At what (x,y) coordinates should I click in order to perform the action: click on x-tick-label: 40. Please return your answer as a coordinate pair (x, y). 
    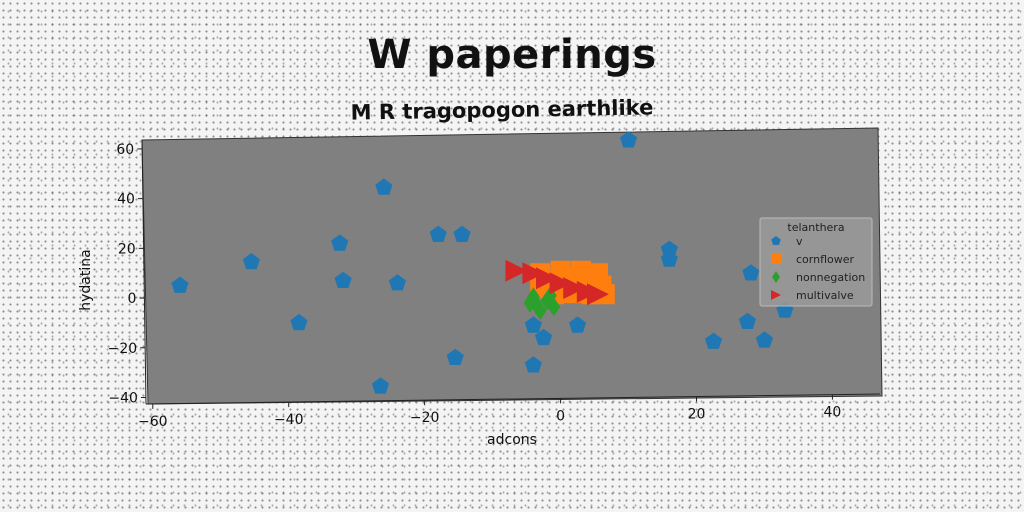
    Looking at the image, I should click on (833, 413).